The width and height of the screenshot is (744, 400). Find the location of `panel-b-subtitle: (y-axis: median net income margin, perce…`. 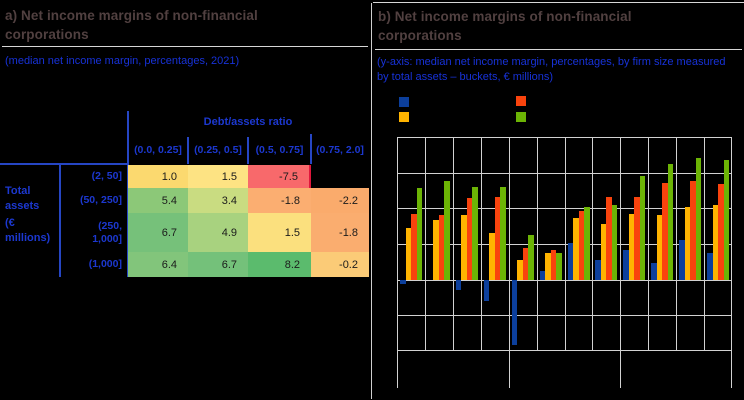

panel-b-subtitle: (y-axis: median net income margin, perce… is located at coordinates (551, 69).